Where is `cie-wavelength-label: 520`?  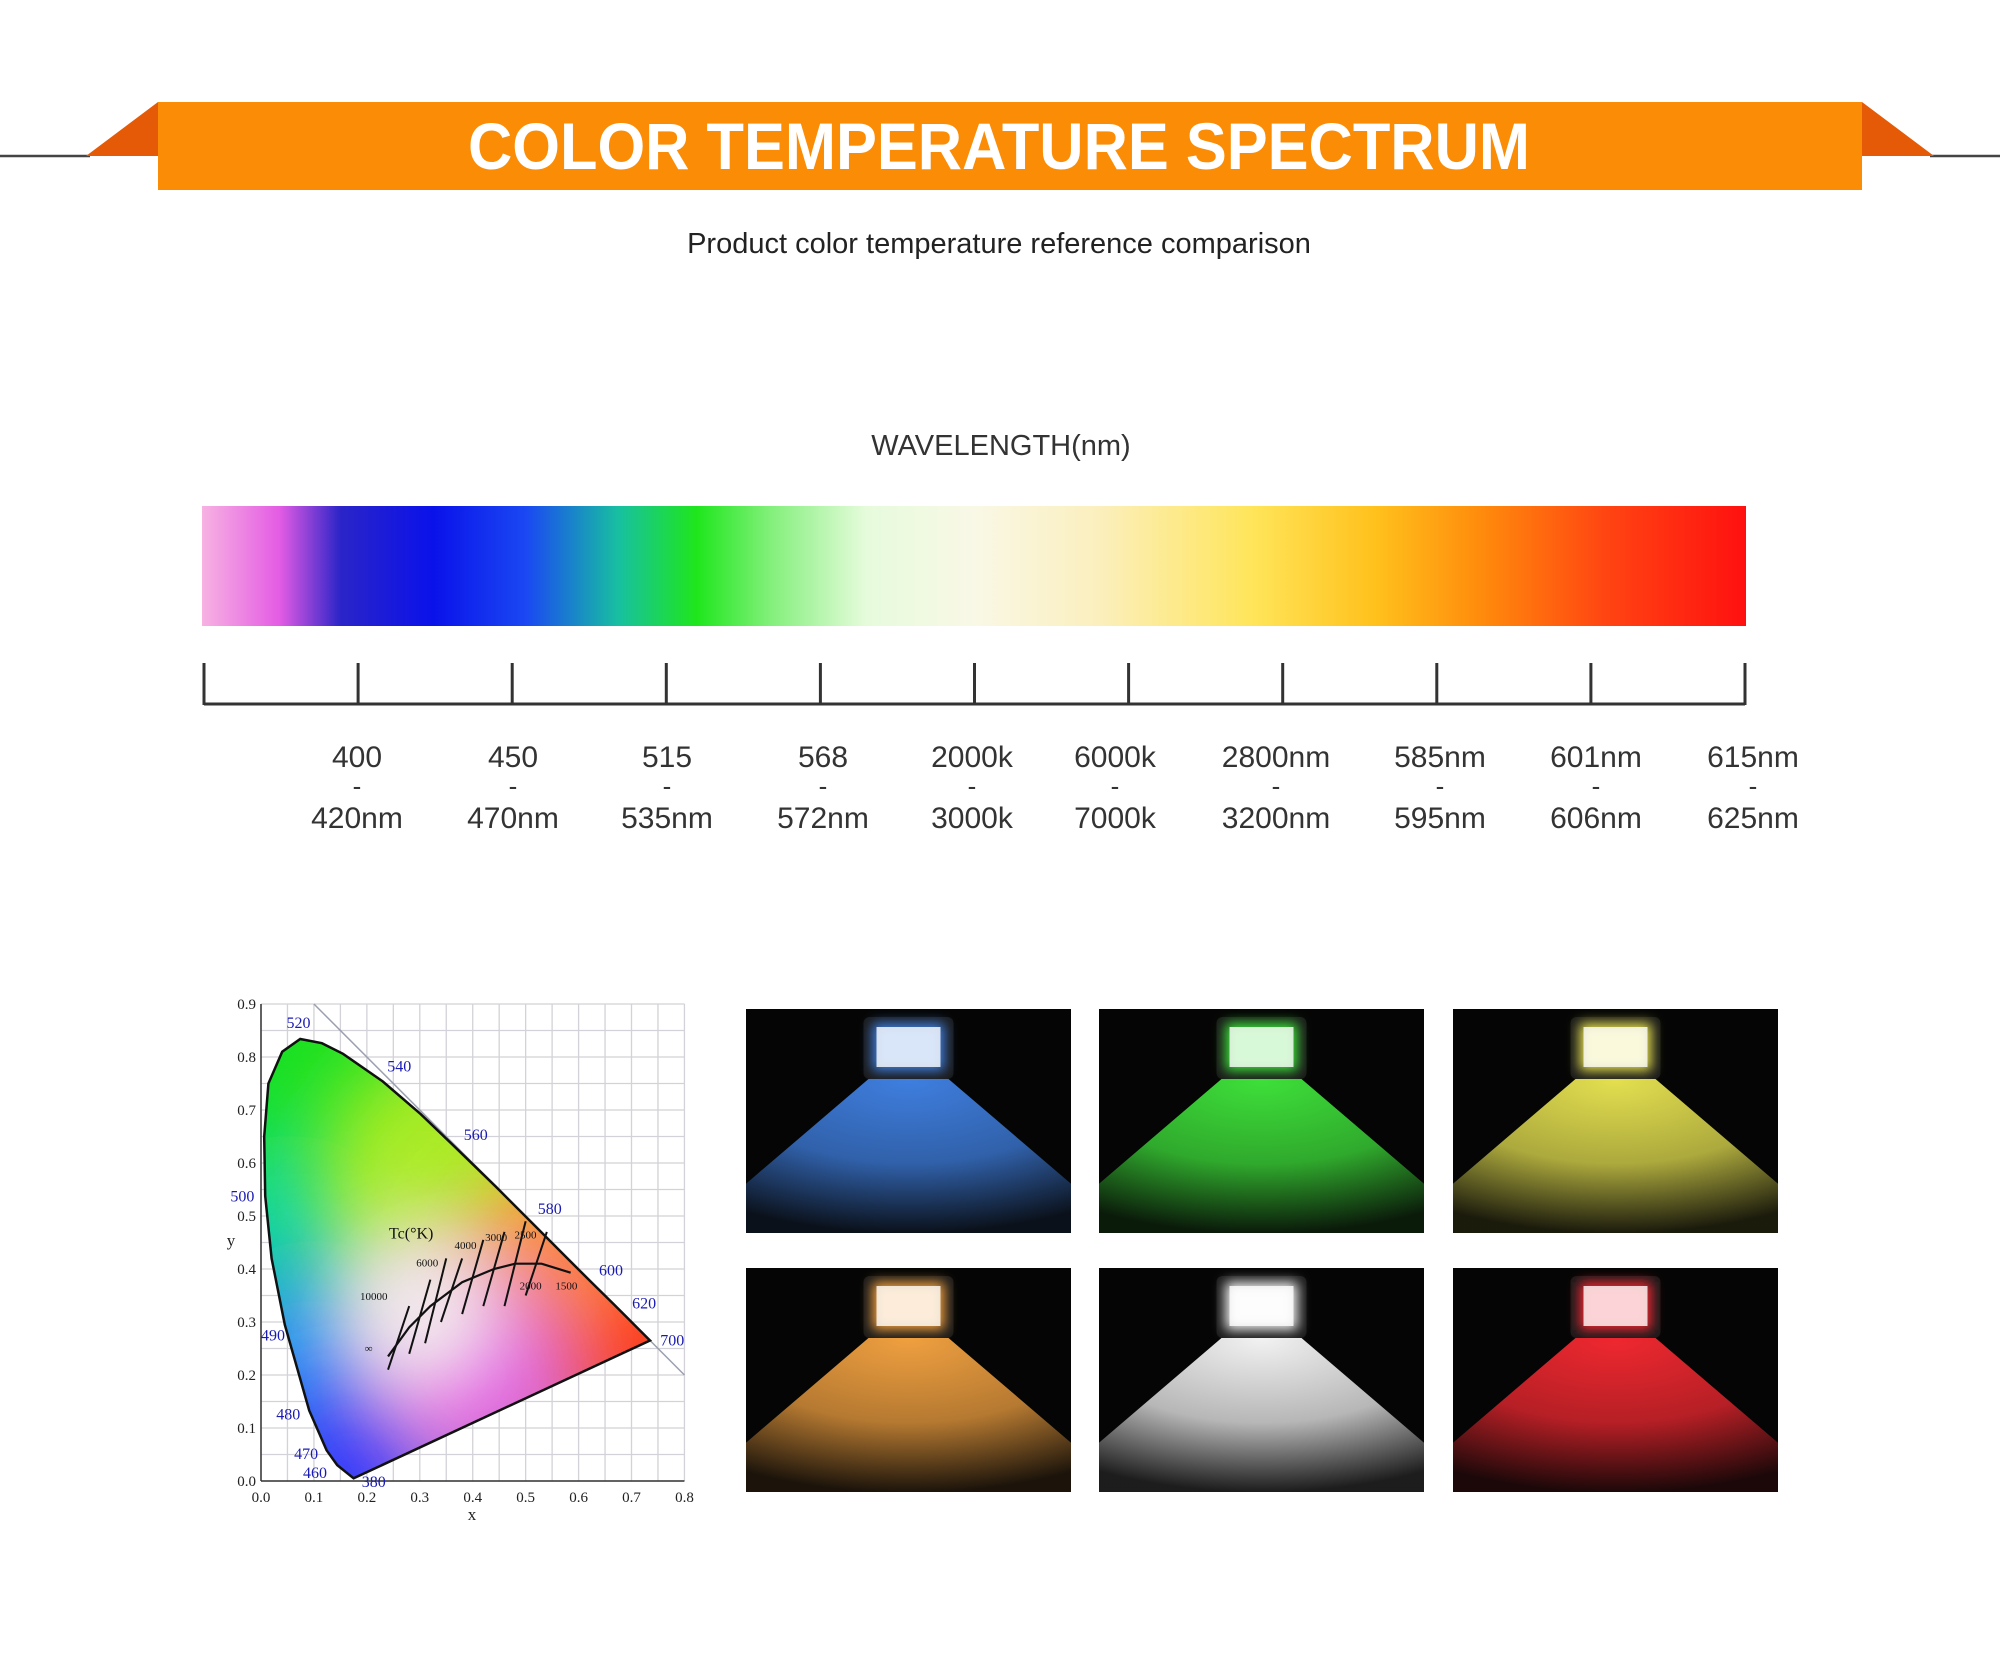 cie-wavelength-label: 520 is located at coordinates (298, 1023).